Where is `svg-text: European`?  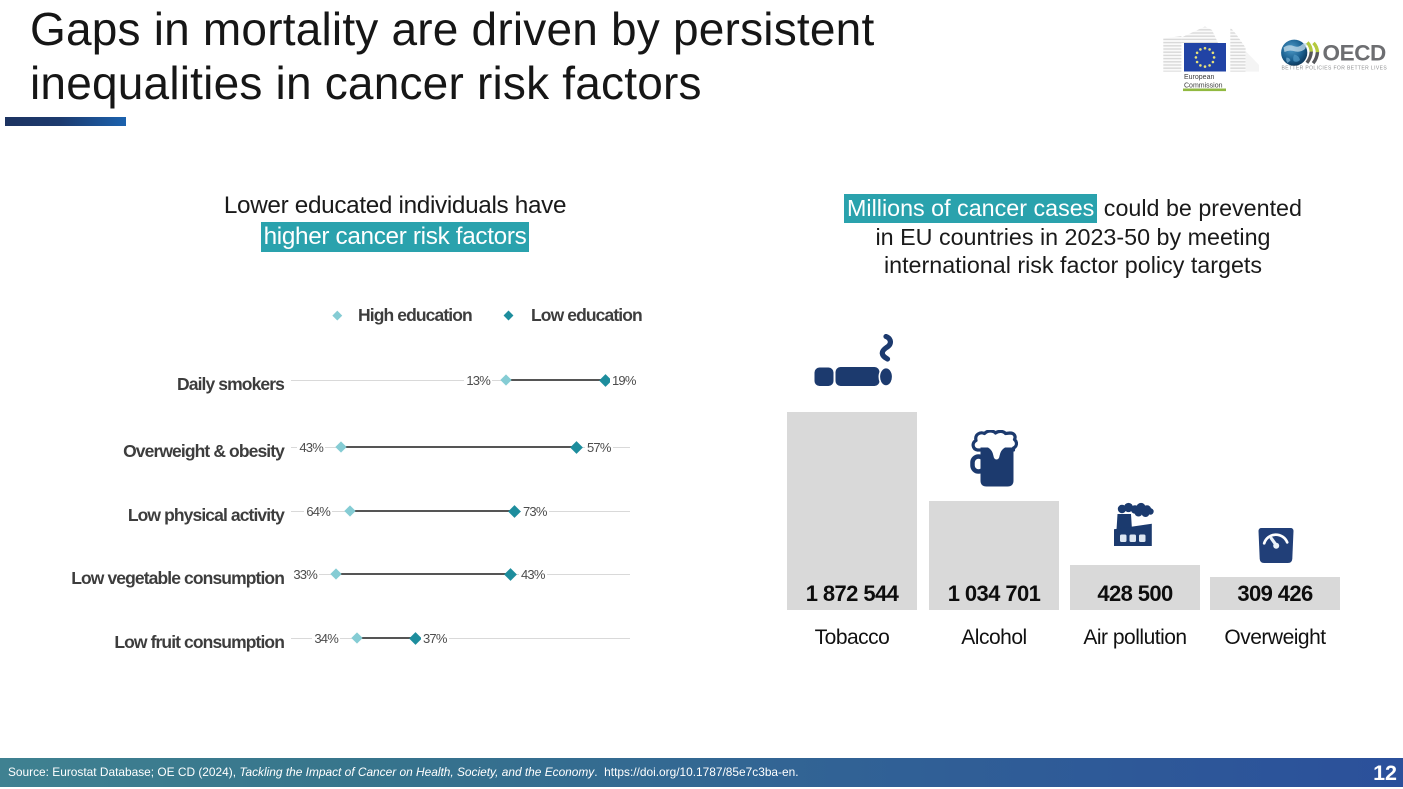
svg-text: European is located at coordinates (1199, 77).